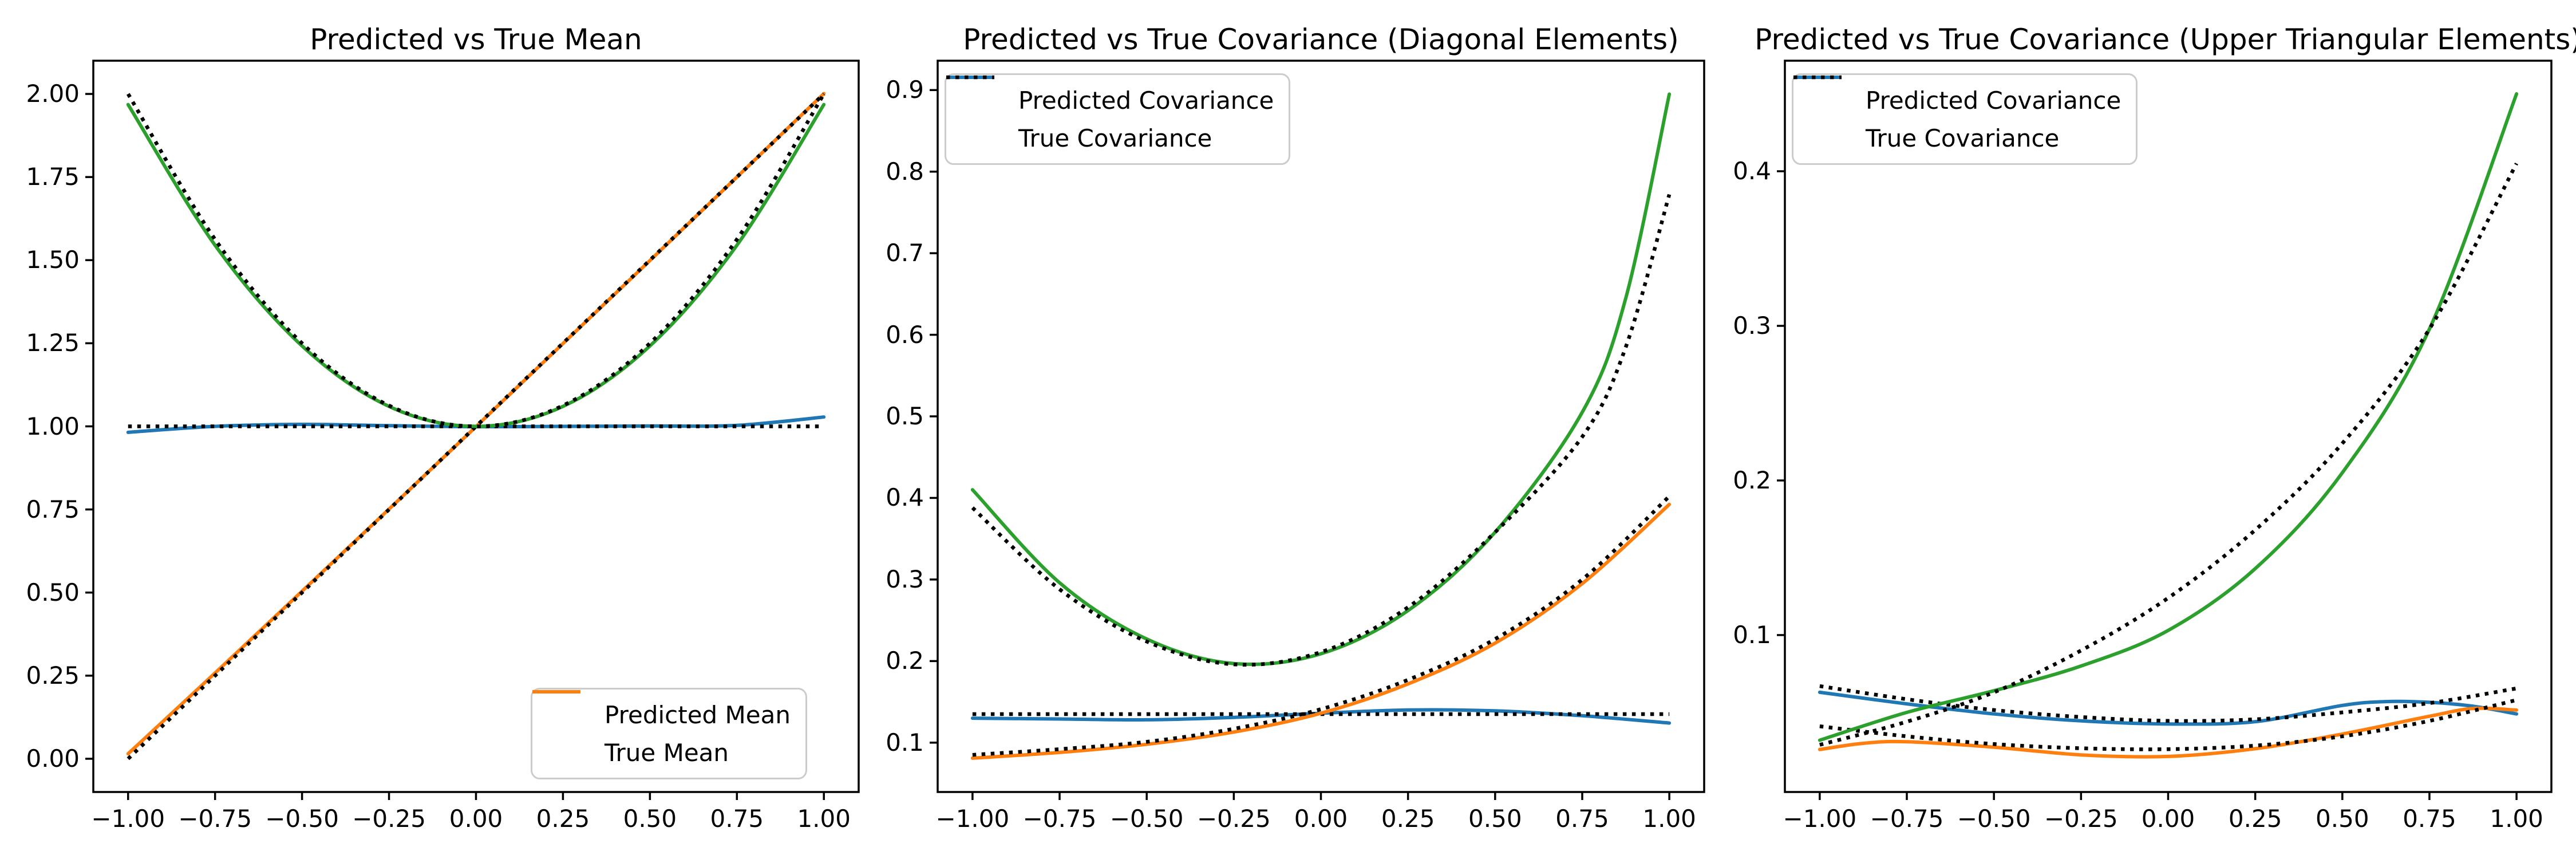  What do you see at coordinates (53, 343) in the screenshot?
I see `y-tick-label: 1.25` at bounding box center [53, 343].